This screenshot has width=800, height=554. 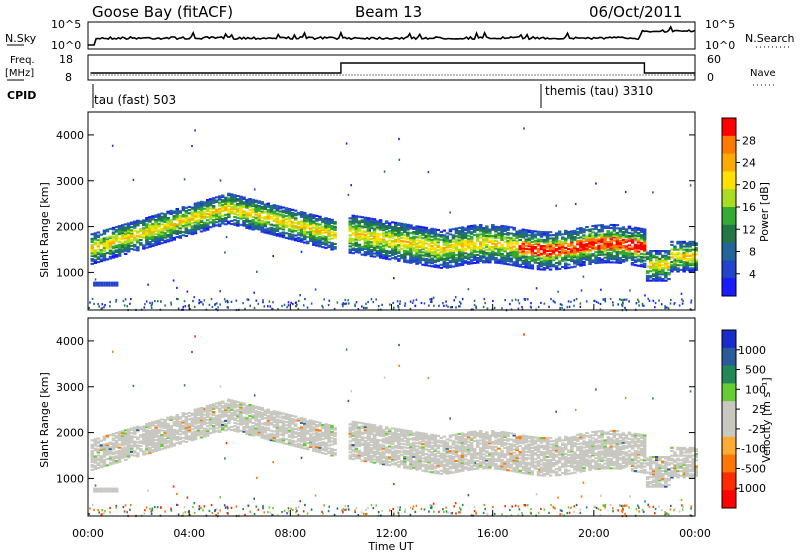 I want to click on freq-label: Freq., so click(x=22, y=60).